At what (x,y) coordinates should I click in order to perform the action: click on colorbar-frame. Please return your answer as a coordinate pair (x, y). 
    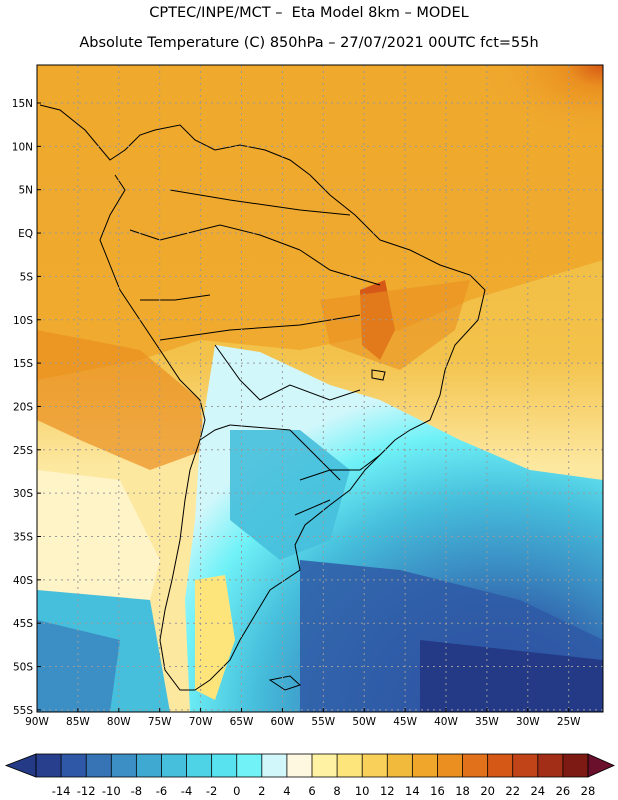
    Looking at the image, I should click on (312, 765).